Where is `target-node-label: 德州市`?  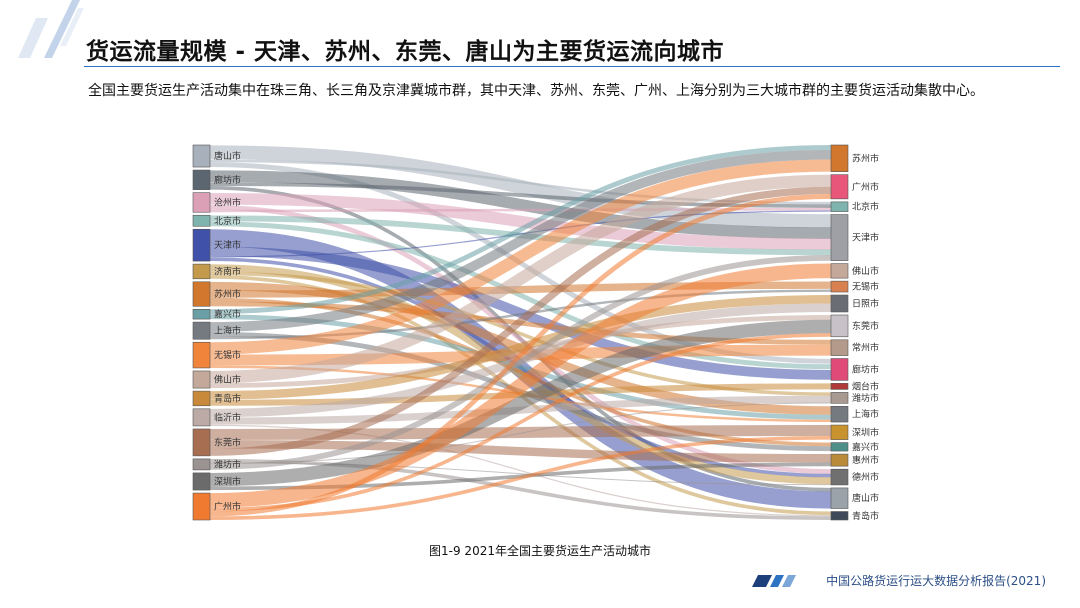 target-node-label: 德州市 is located at coordinates (865, 477).